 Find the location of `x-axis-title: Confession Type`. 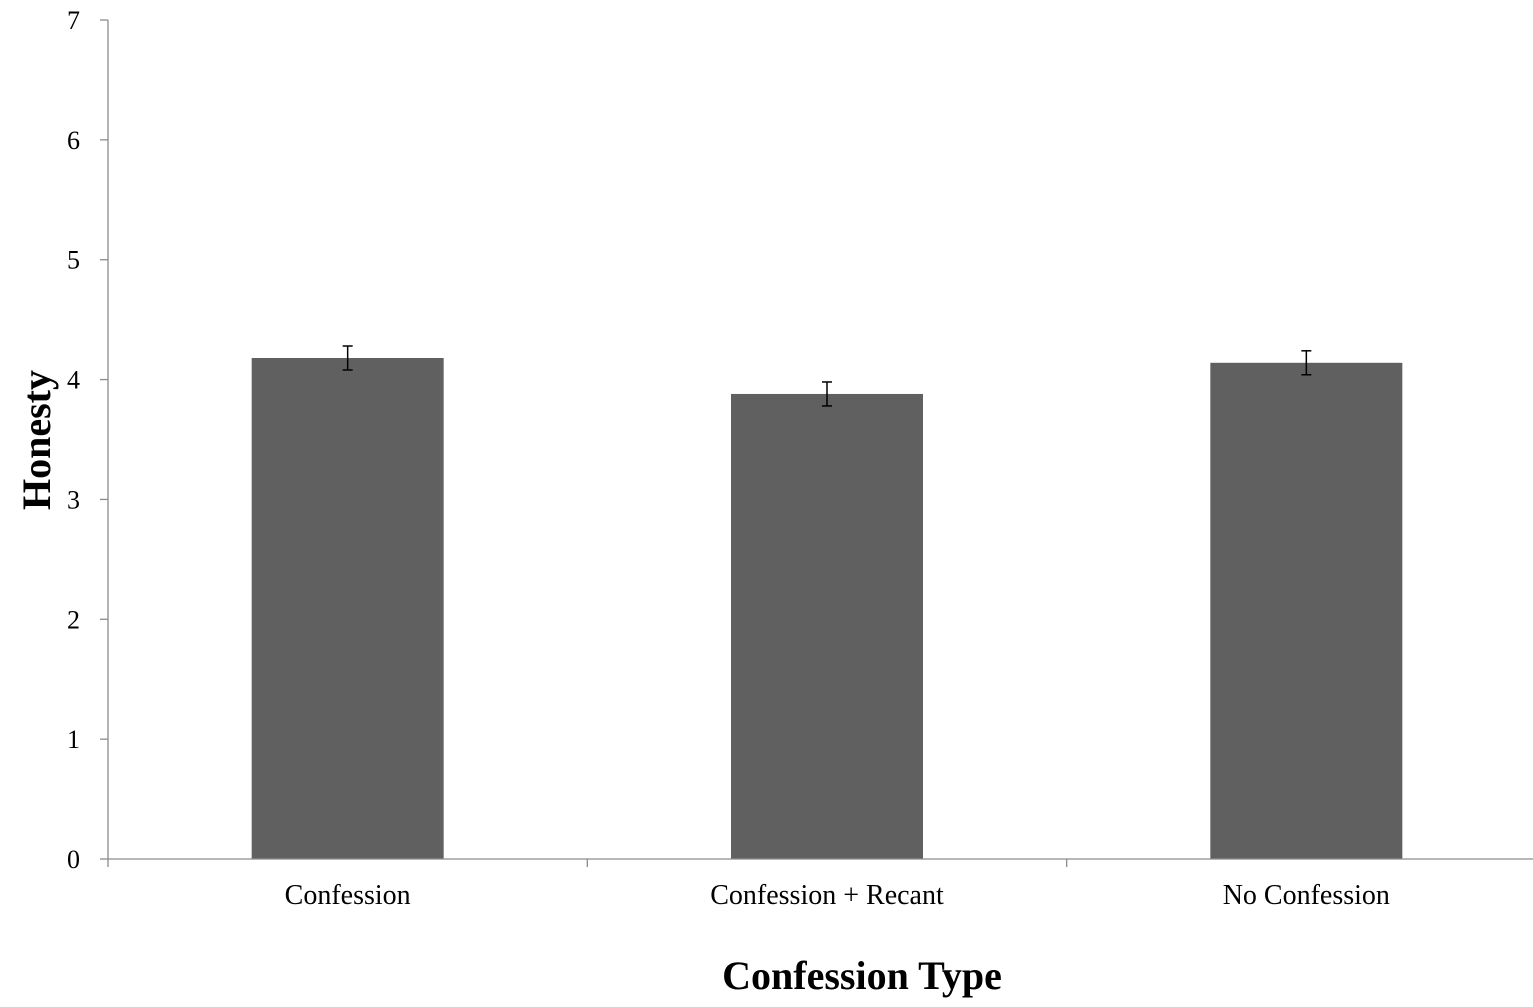

x-axis-title: Confession Type is located at coordinates (862, 975).